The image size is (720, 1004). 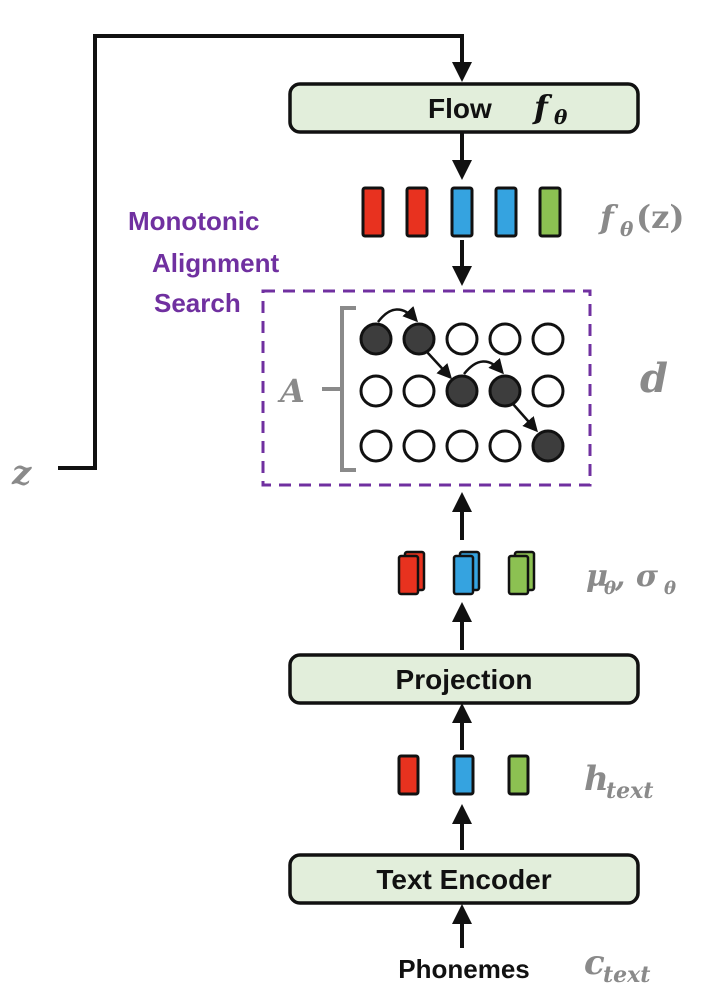 I want to click on text-encoder-box, so click(x=464, y=879).